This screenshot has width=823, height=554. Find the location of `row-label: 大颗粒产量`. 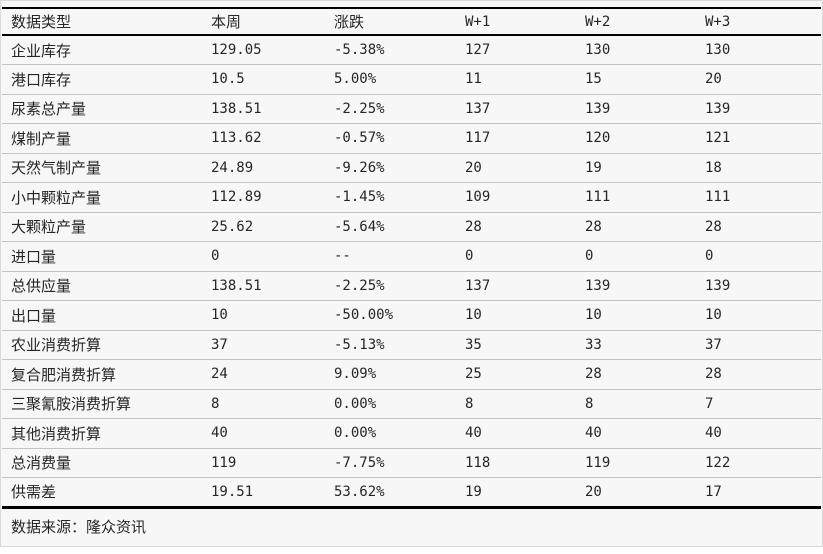

row-label: 大颗粒产量 is located at coordinates (49, 227).